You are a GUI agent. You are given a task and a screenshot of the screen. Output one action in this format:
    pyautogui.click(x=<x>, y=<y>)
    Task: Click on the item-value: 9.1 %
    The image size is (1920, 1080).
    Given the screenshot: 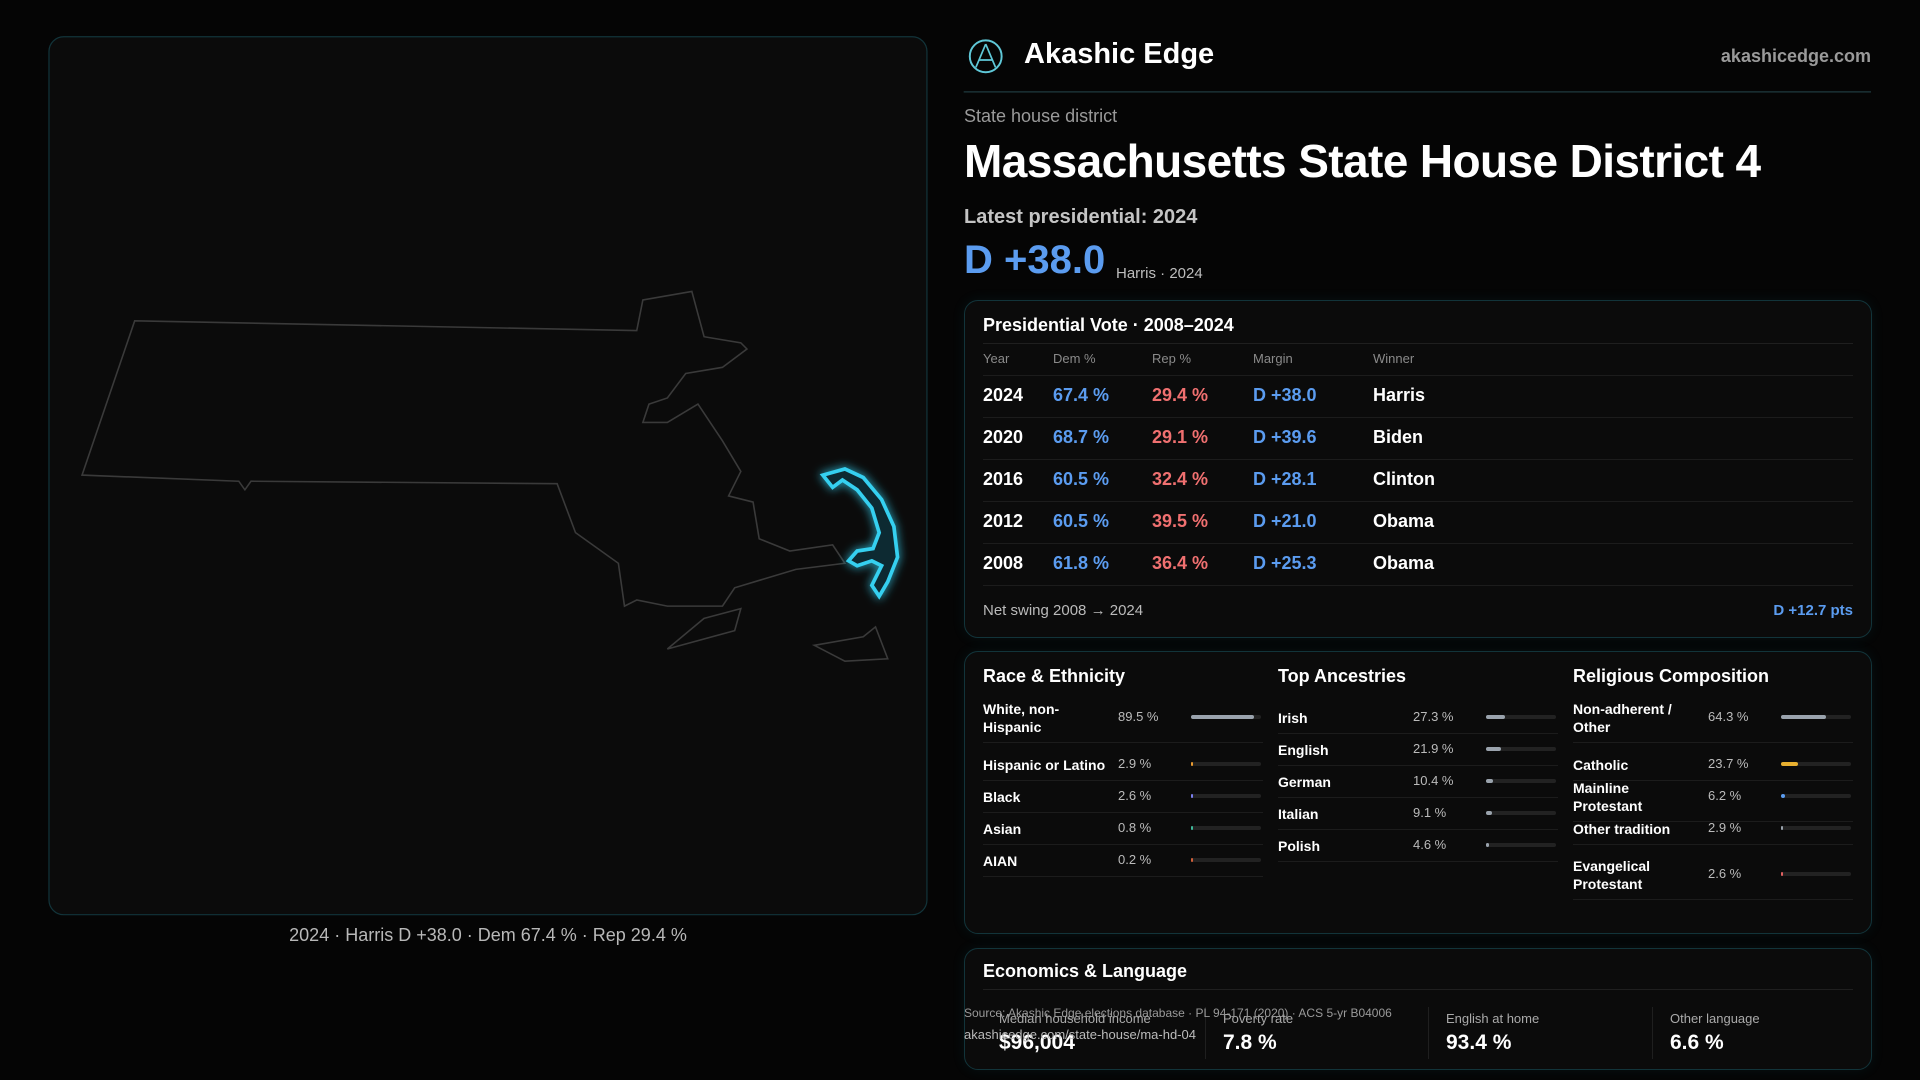 What is the action you would take?
    pyautogui.click(x=1430, y=812)
    